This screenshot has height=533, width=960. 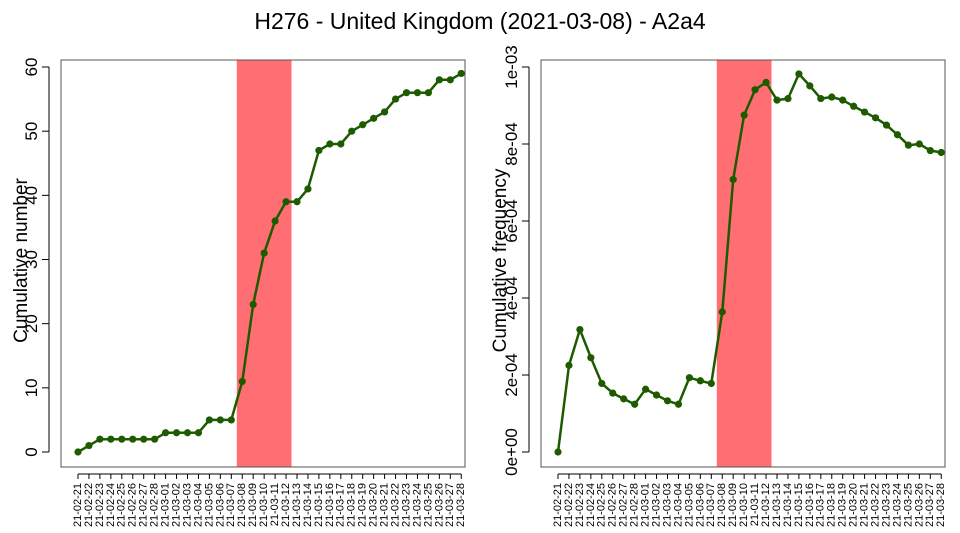 I want to click on y-tick-label: 8e-04, so click(x=511, y=143).